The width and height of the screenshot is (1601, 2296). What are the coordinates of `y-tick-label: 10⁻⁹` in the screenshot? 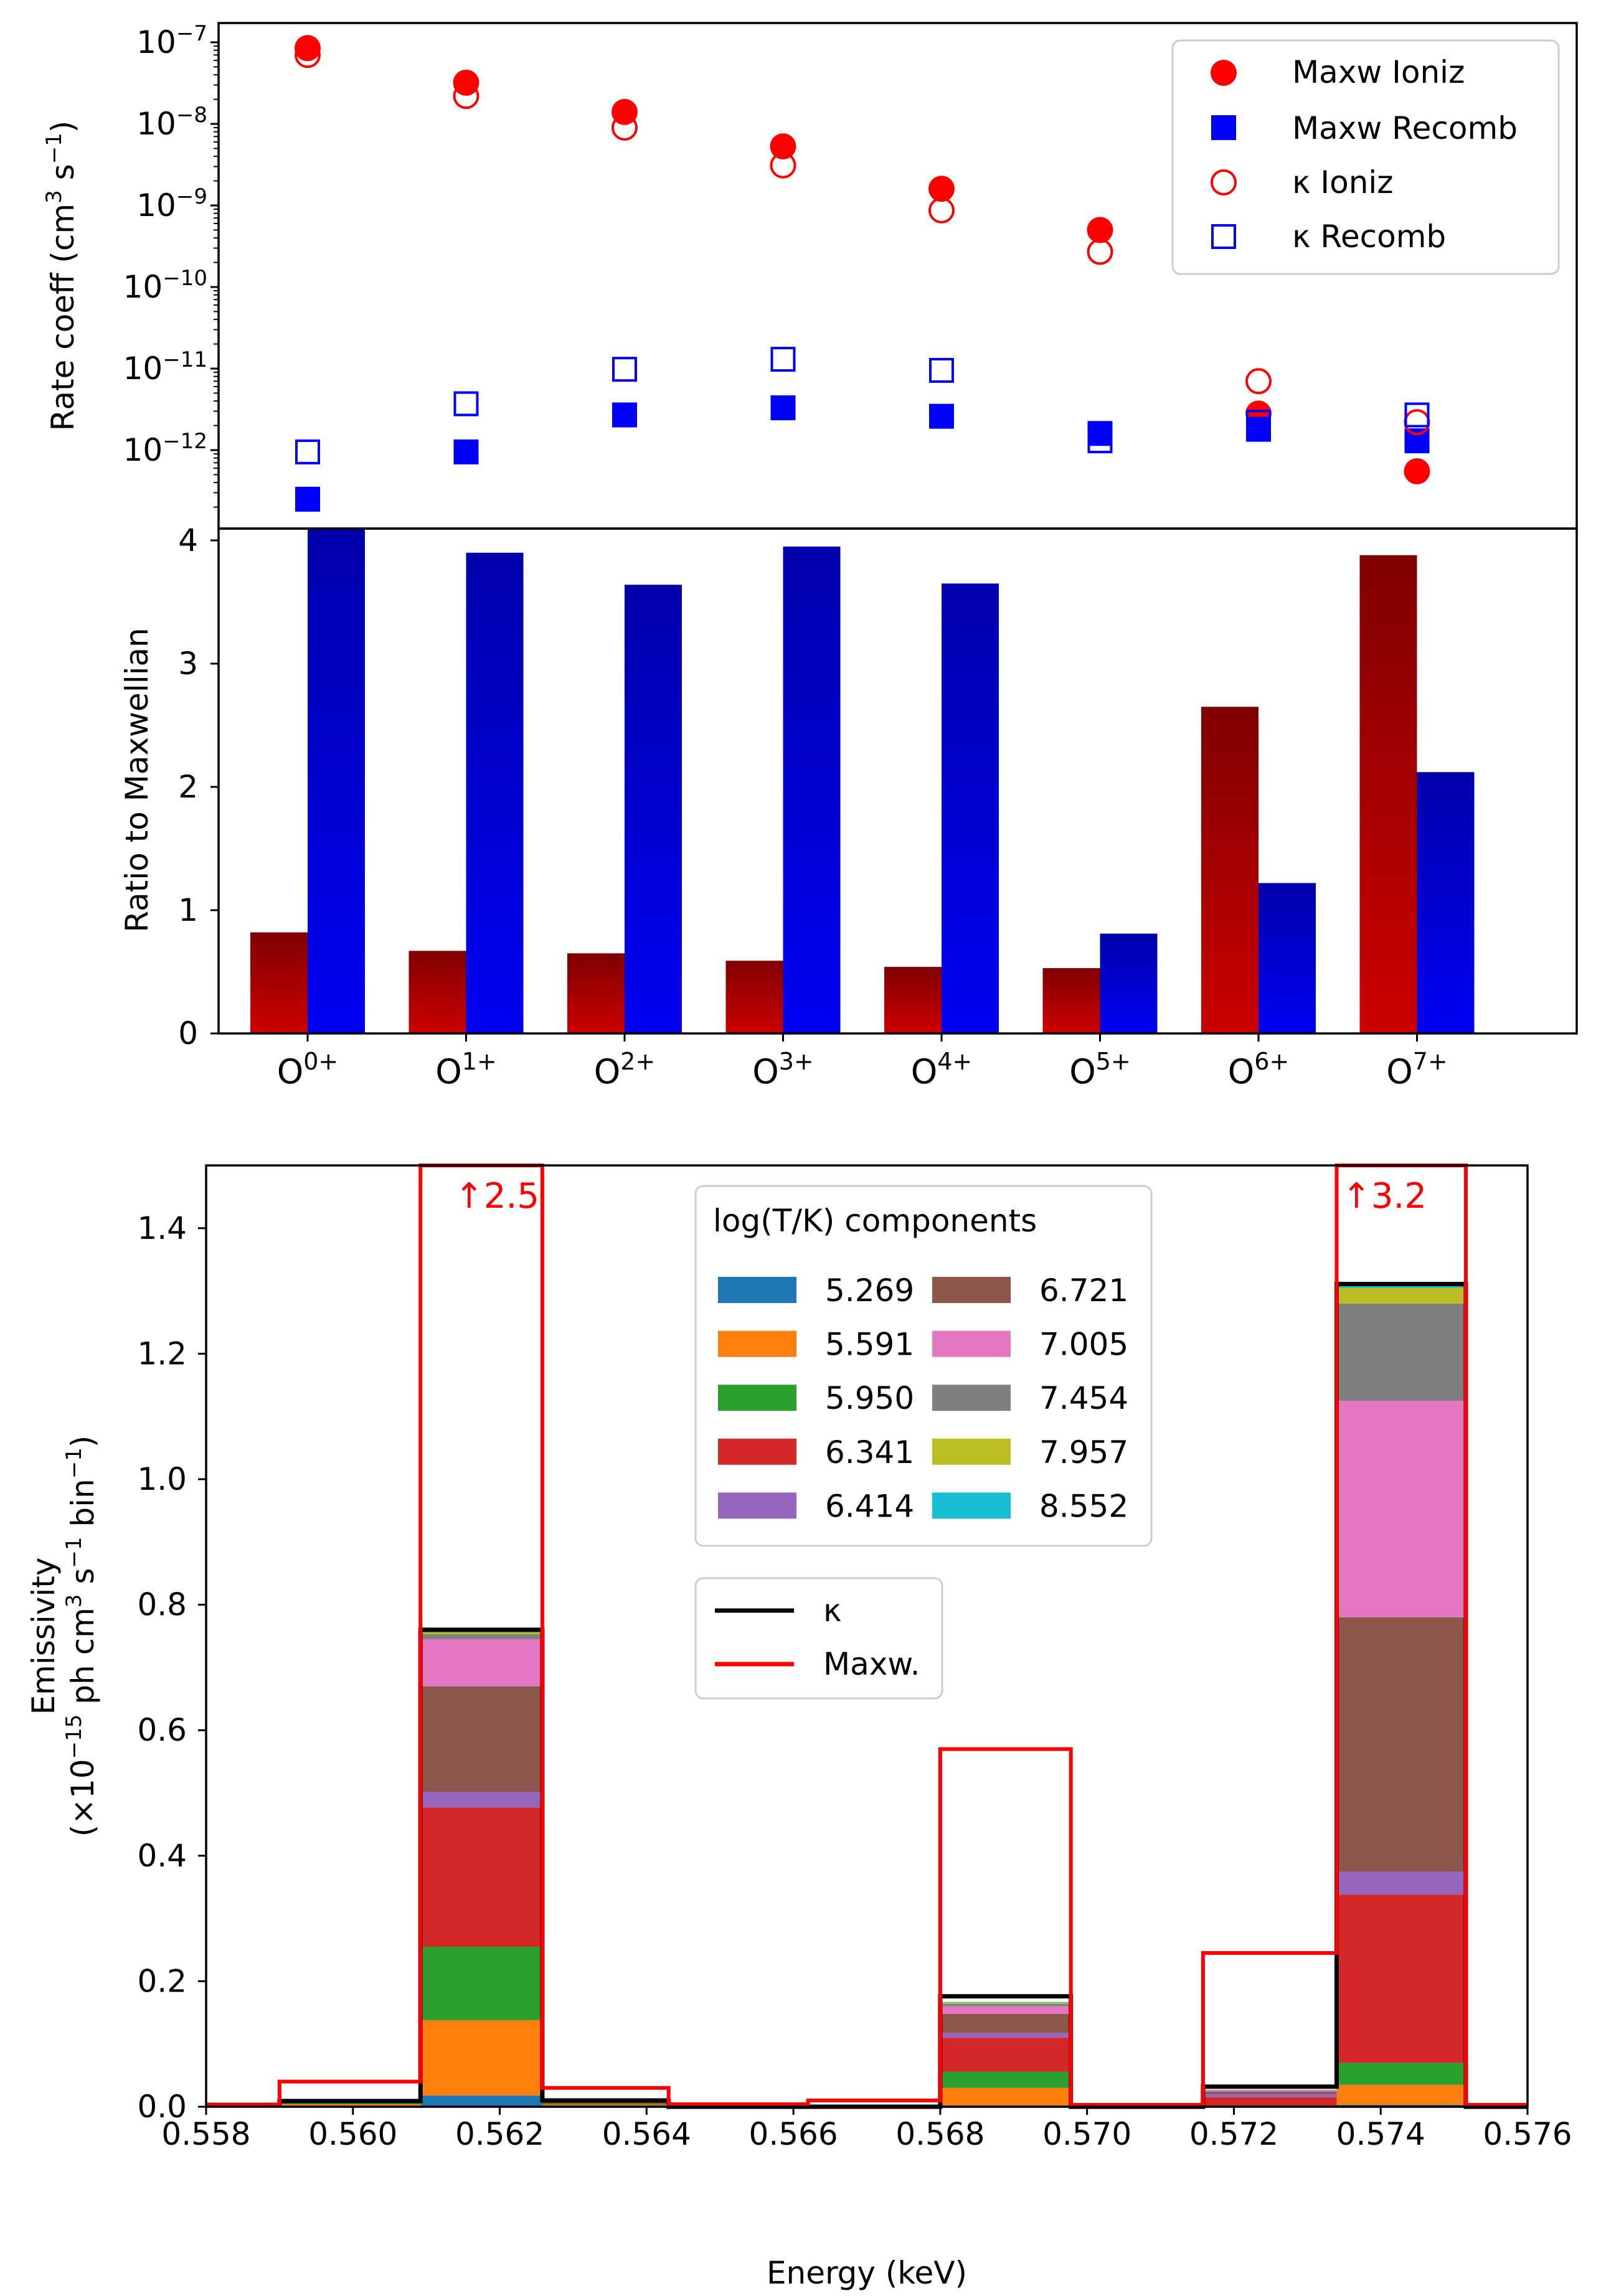 It's located at (172, 203).